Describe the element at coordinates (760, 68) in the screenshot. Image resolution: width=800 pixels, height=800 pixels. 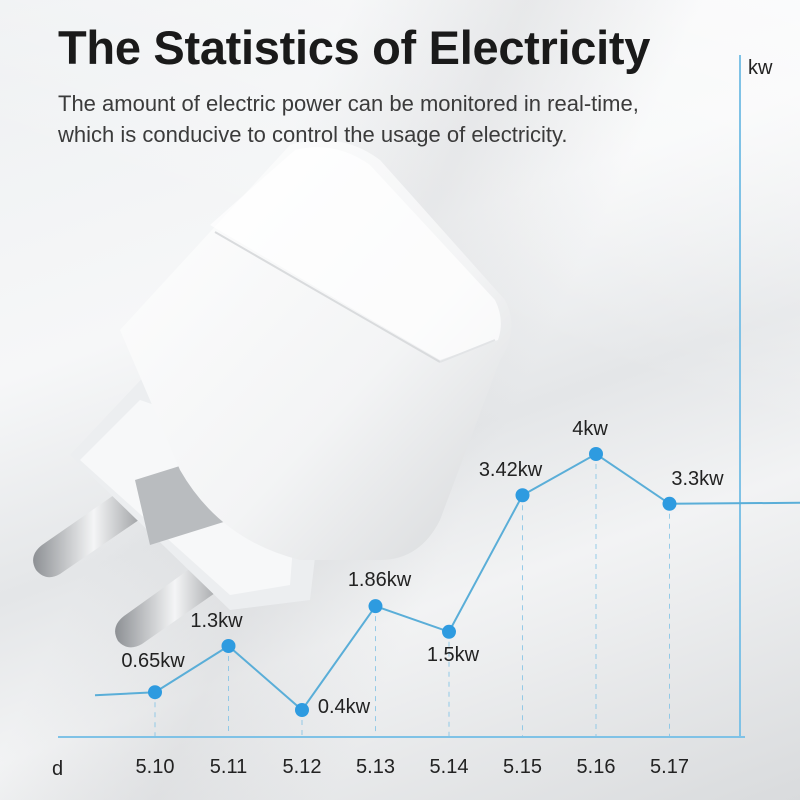
I see `y-axis-label: kw` at that location.